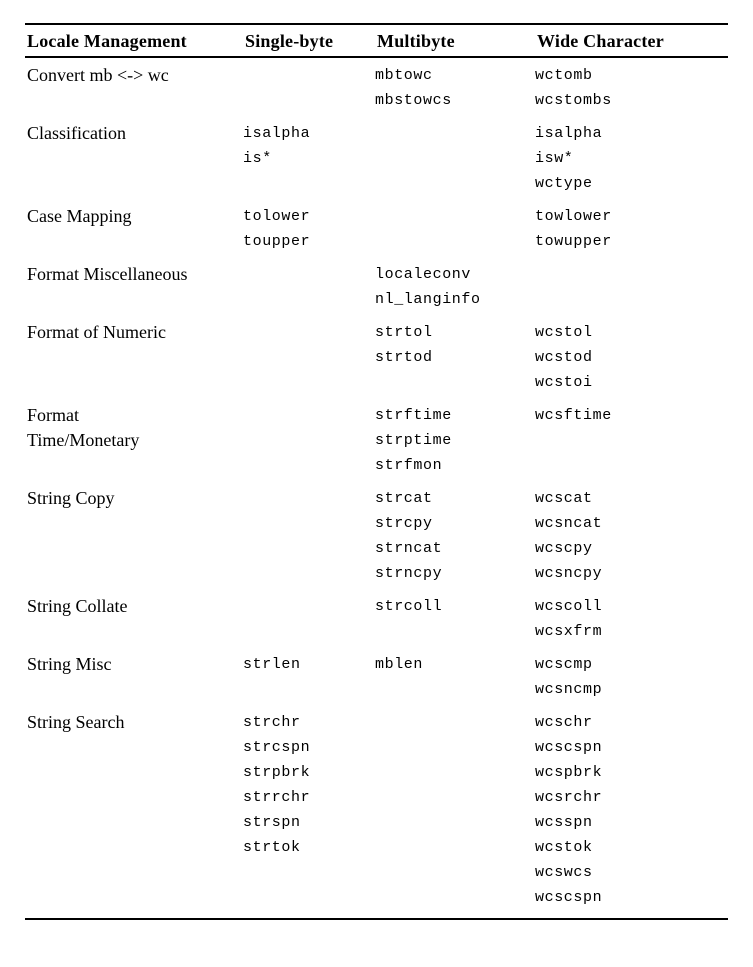  What do you see at coordinates (455, 677) in the screenshot?
I see `multibyte-cell: mblen` at bounding box center [455, 677].